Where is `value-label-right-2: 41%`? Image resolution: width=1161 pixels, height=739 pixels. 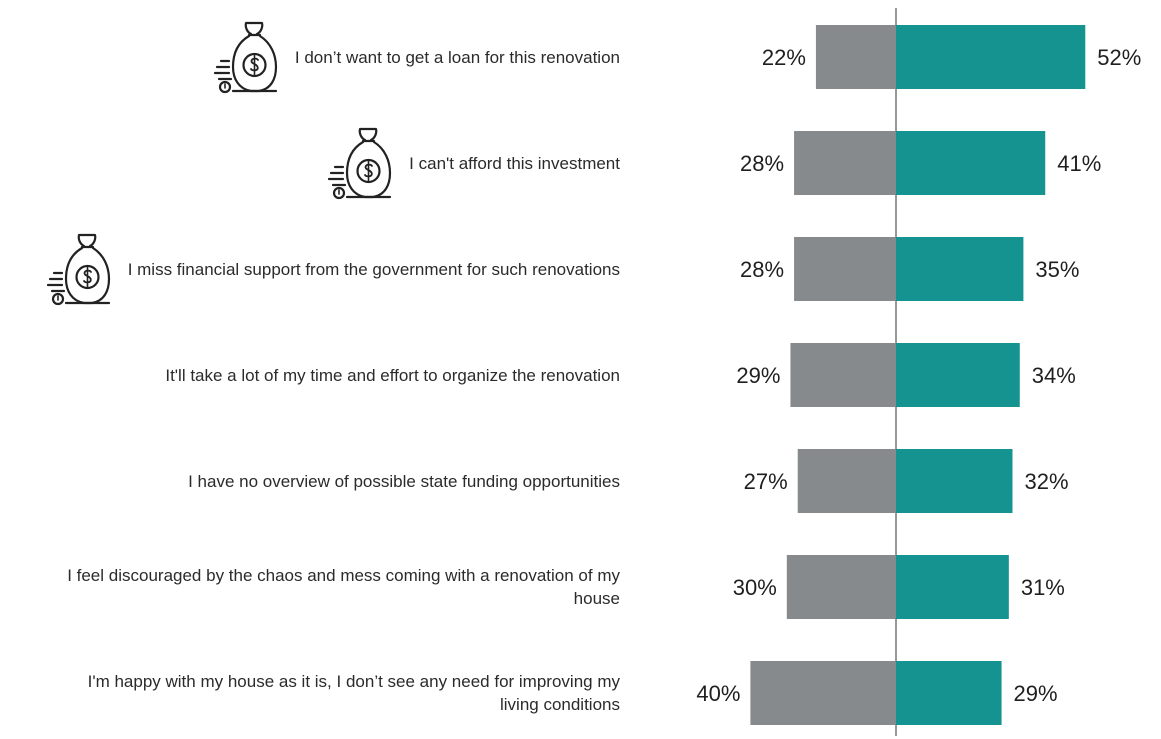
value-label-right-2: 41% is located at coordinates (1079, 163).